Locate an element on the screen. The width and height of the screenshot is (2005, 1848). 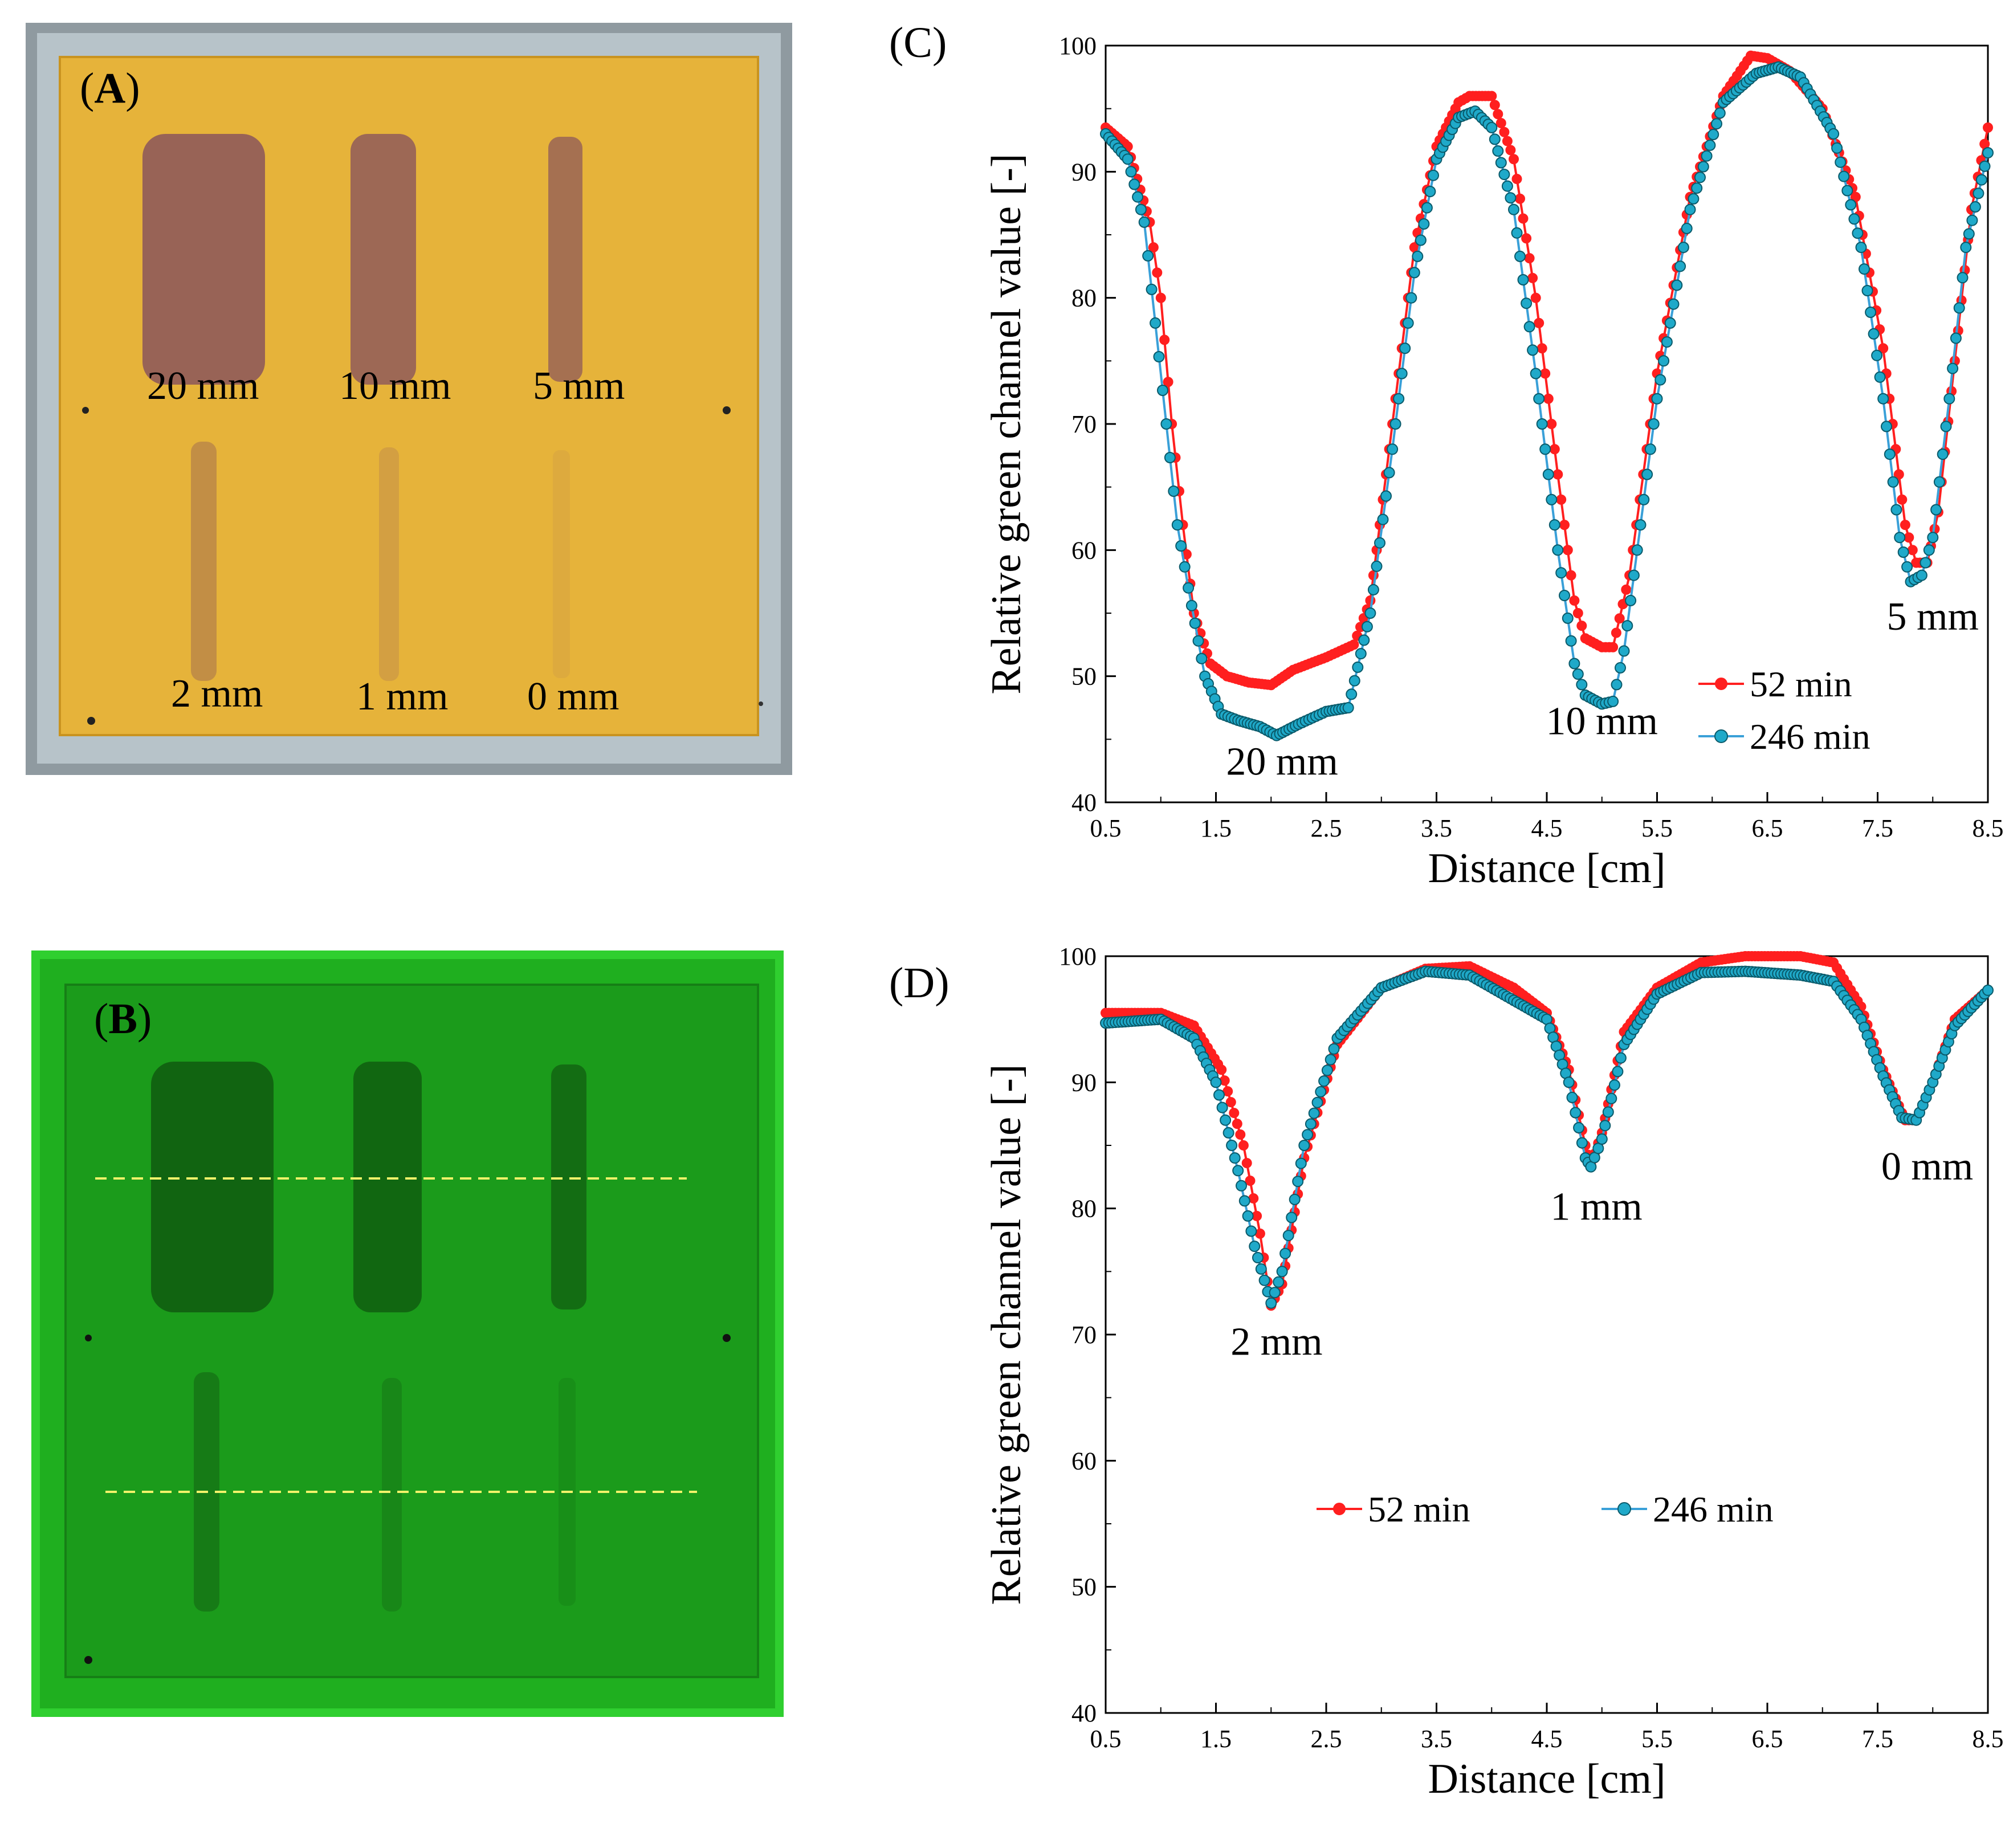
legend-marker is located at coordinates (1721, 684).